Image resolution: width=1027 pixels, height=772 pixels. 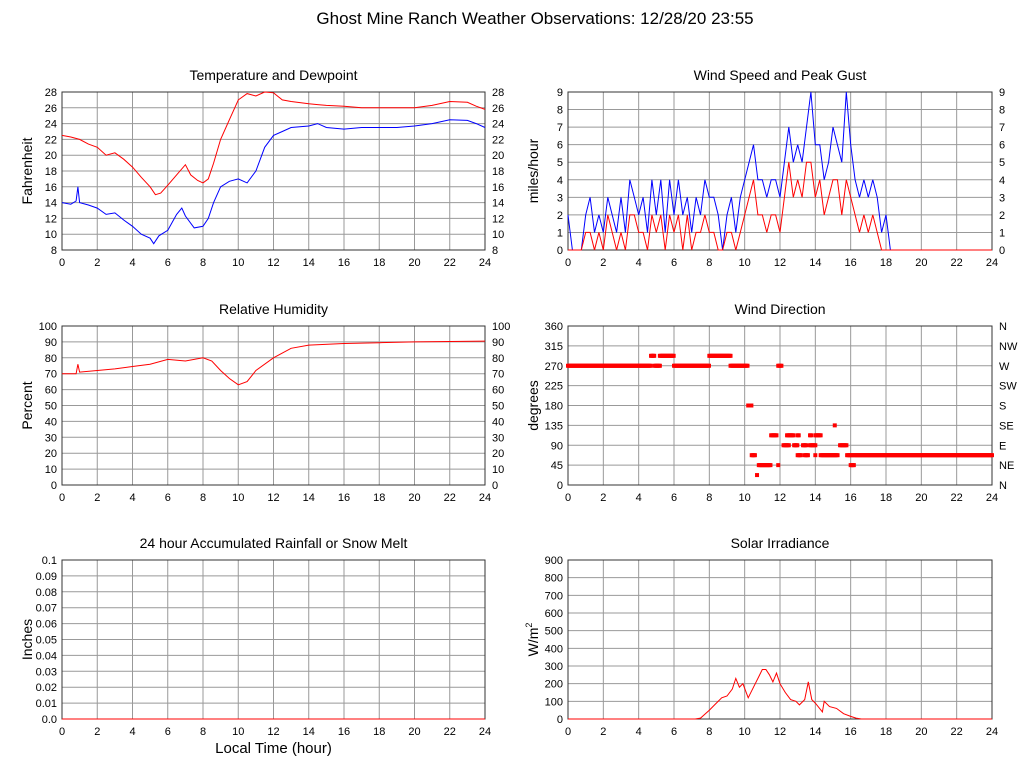 I want to click on y-tick-label: 100, so click(x=48, y=327).